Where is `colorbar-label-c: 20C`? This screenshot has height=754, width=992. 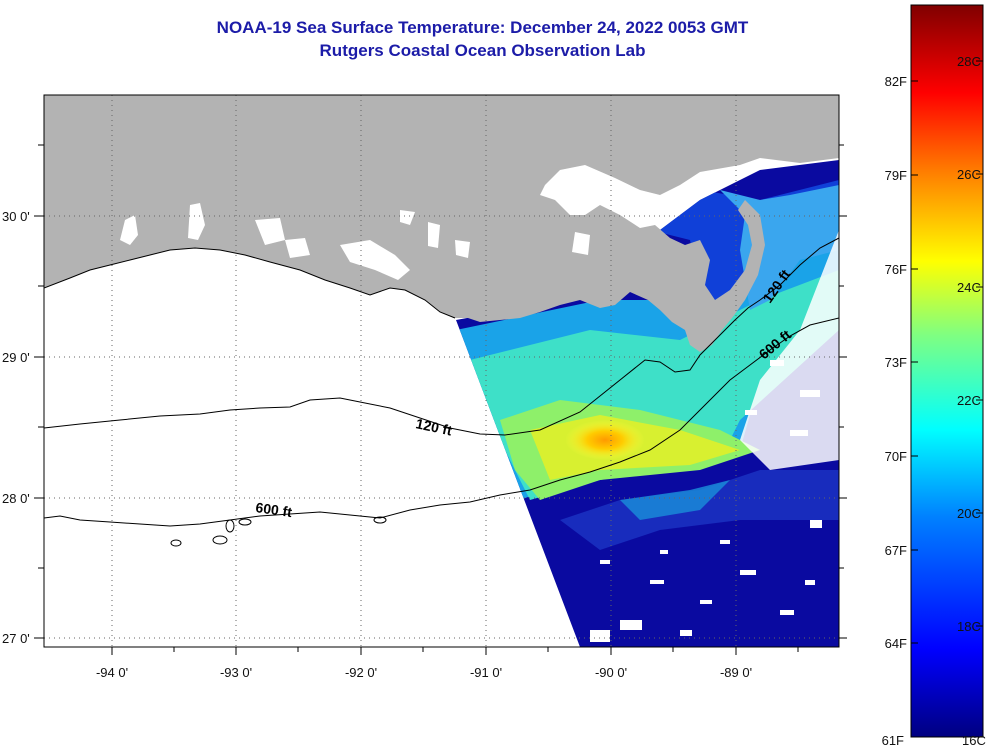 colorbar-label-c: 20C is located at coordinates (969, 513).